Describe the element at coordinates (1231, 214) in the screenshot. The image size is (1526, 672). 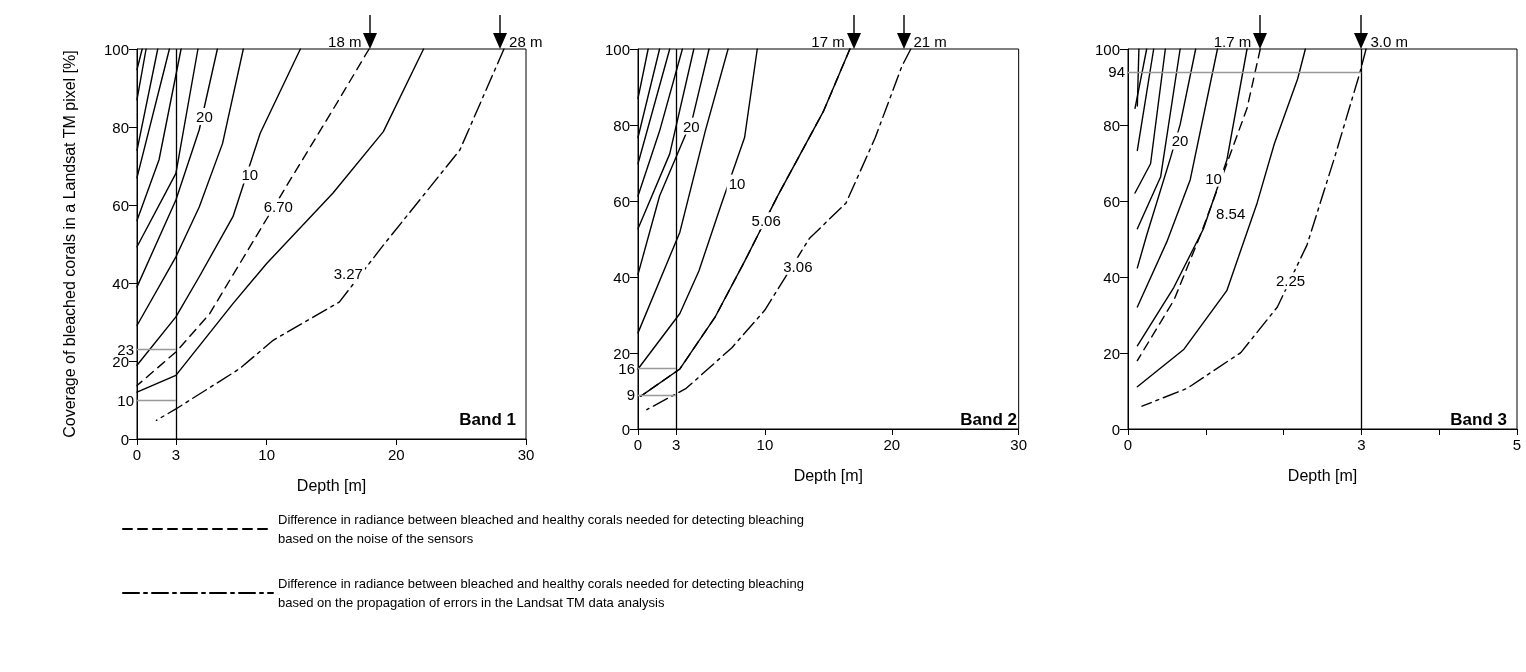
I see `annotation: 8.54` at that location.